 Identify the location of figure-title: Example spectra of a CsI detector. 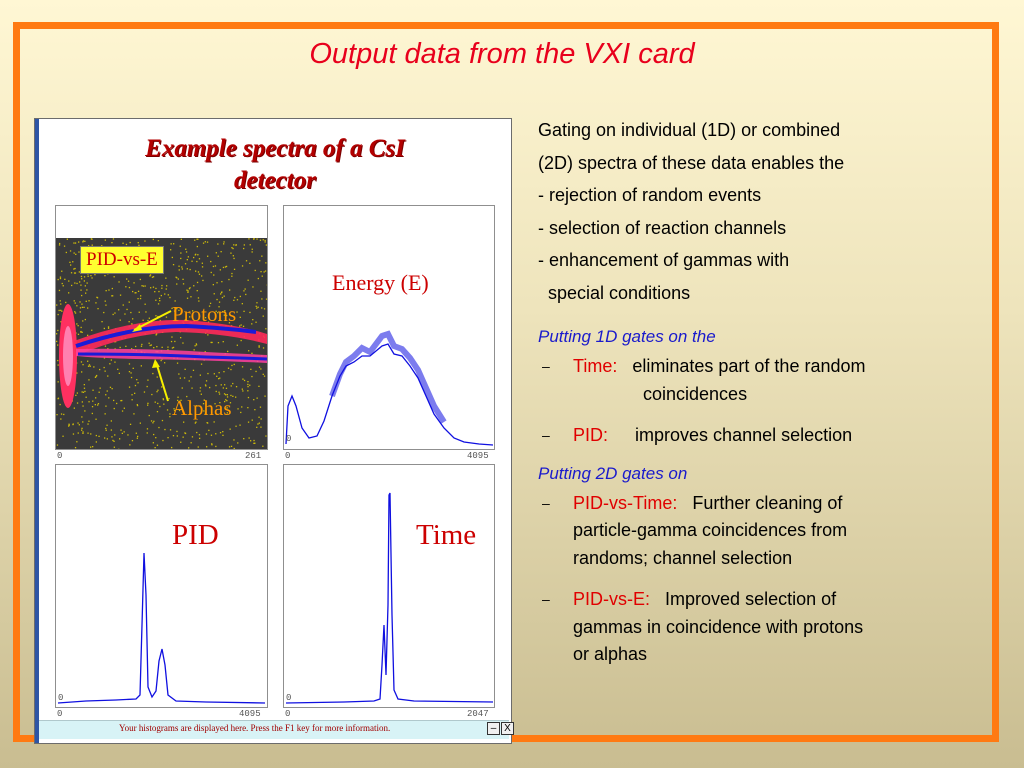
(275, 165).